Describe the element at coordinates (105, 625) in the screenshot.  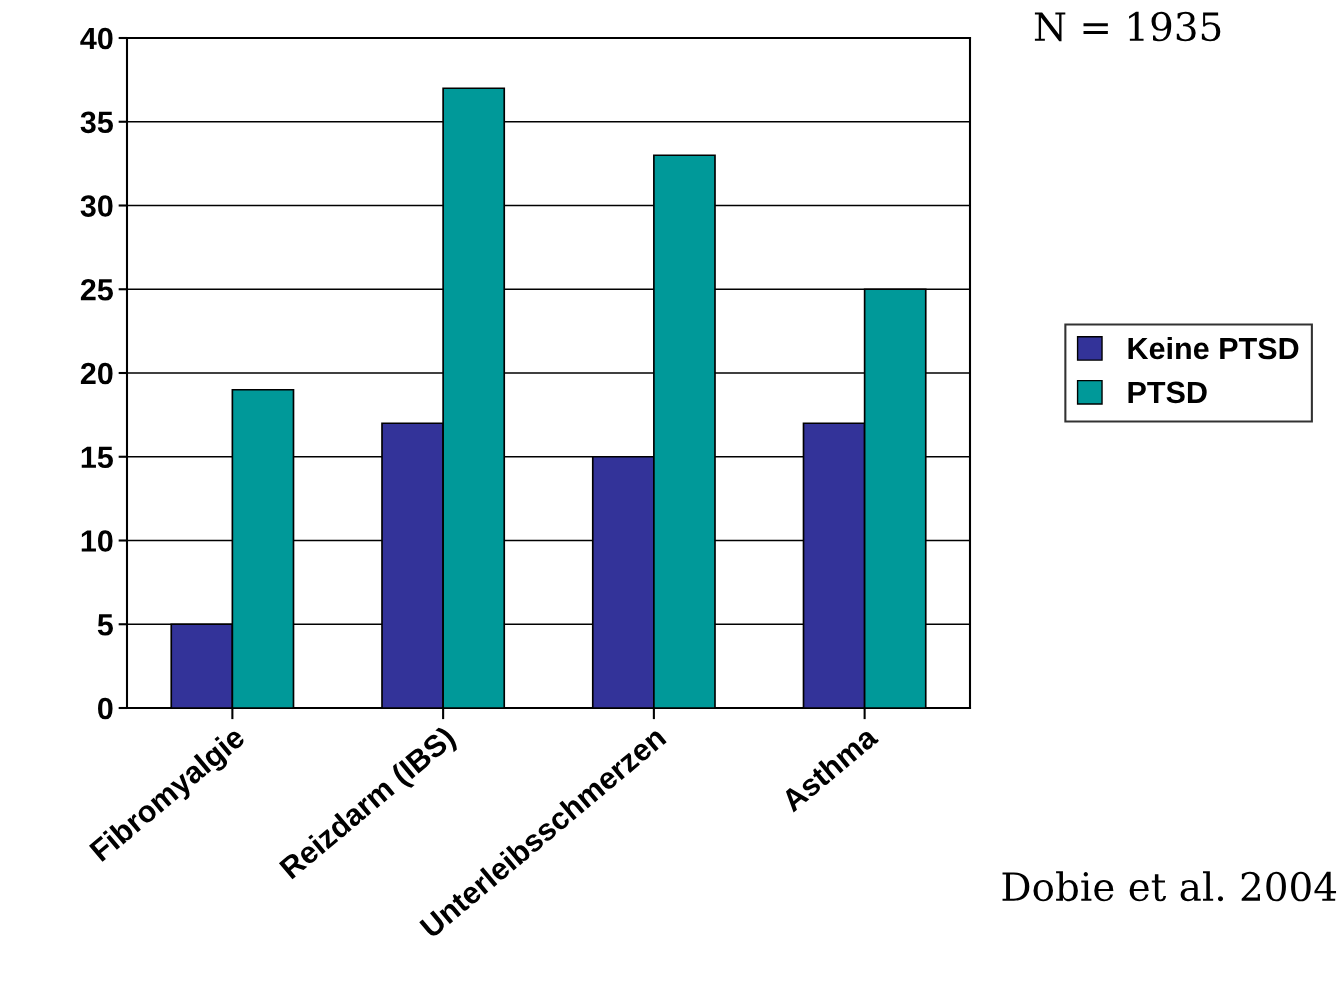
I see `y-tick-label: 5` at that location.